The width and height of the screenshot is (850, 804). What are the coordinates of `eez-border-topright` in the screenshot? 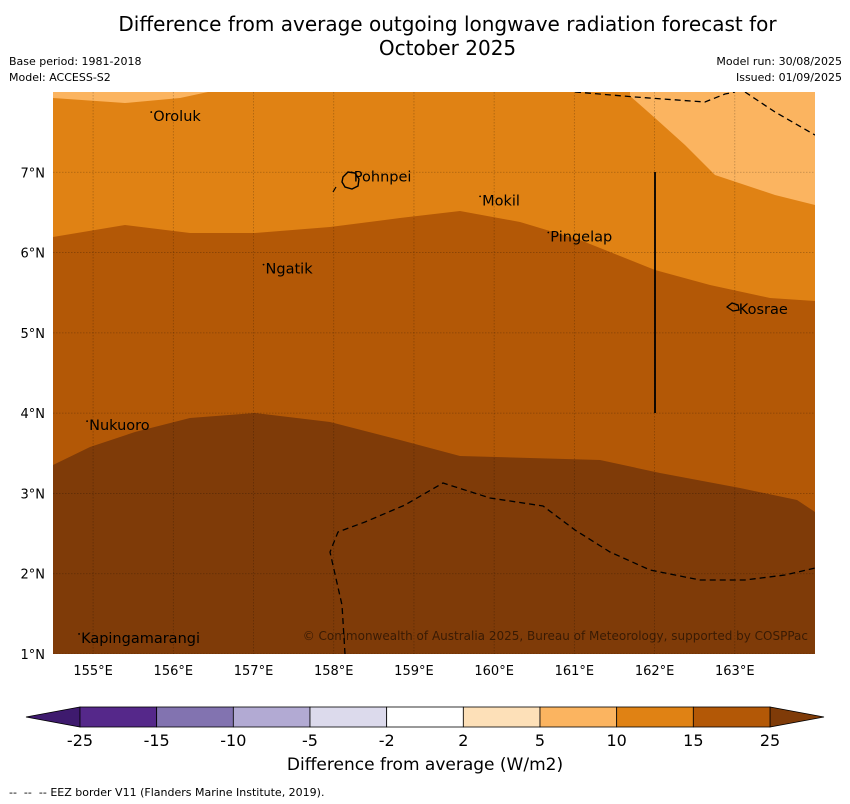 It's located at (779, 114).